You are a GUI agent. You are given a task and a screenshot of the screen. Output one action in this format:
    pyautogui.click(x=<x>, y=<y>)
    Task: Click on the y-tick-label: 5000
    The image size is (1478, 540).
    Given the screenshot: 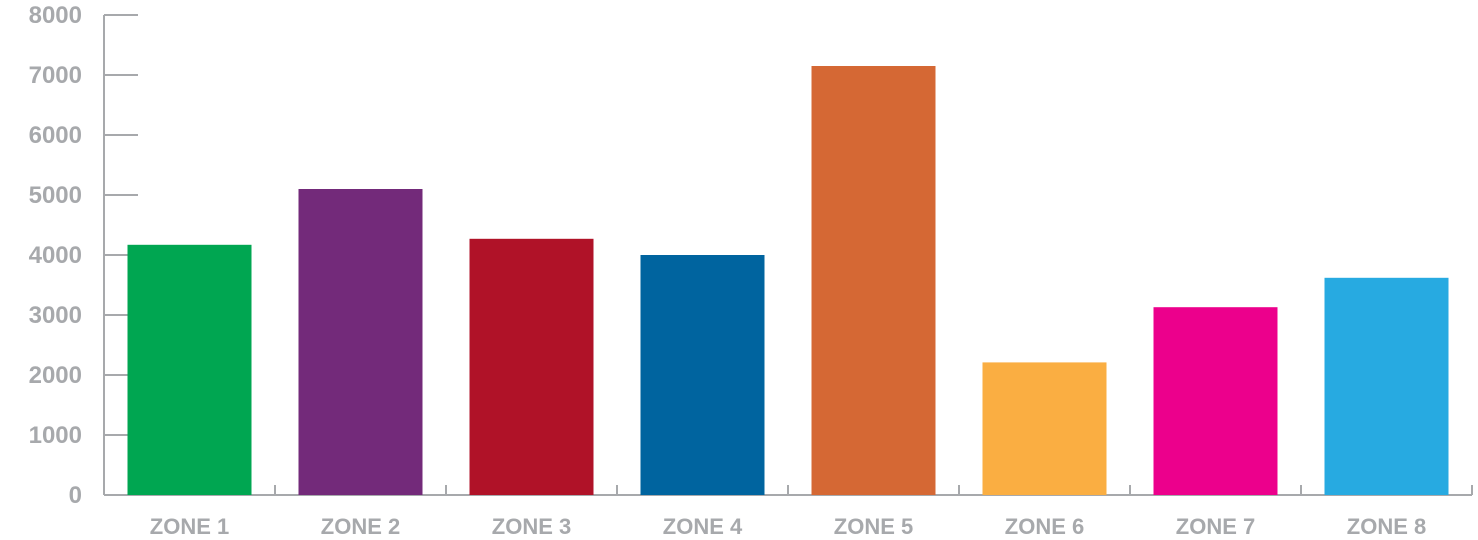 What is the action you would take?
    pyautogui.click(x=55, y=195)
    